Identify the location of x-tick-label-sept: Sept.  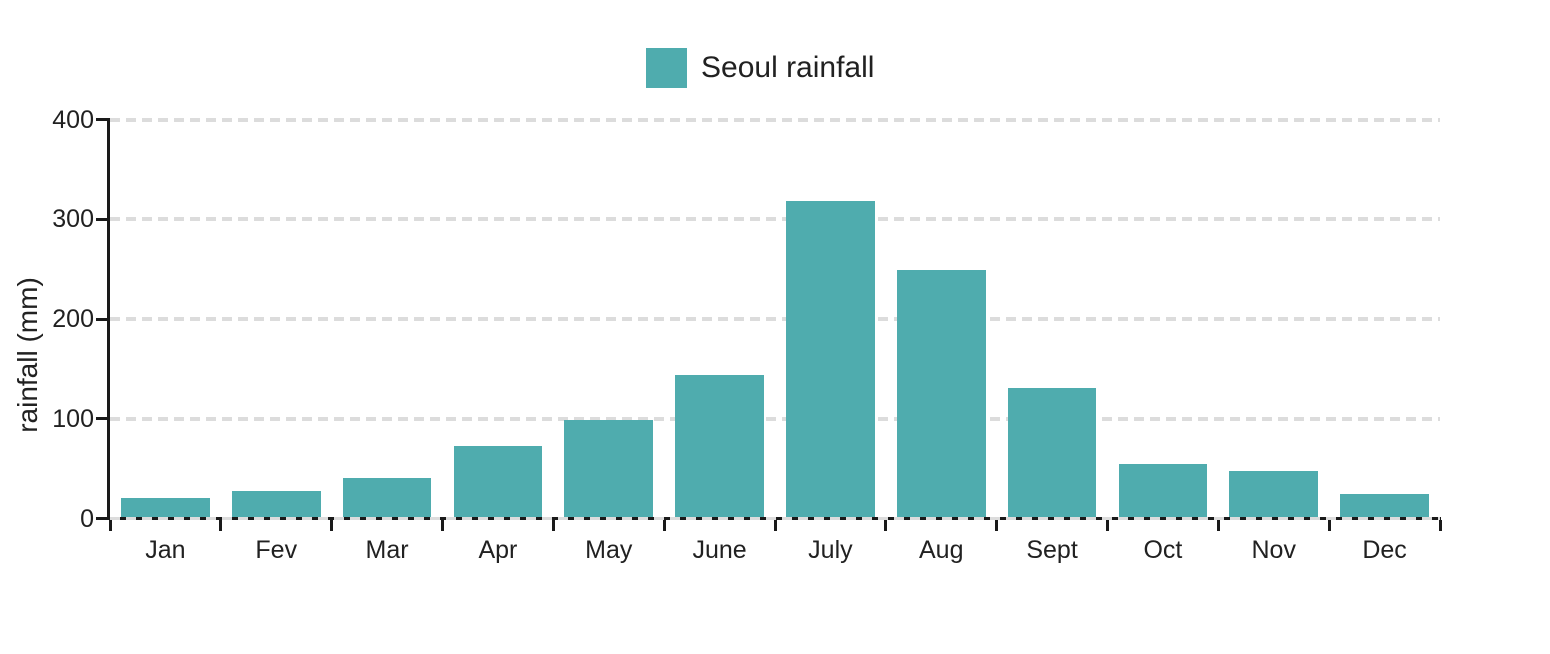
(1052, 550).